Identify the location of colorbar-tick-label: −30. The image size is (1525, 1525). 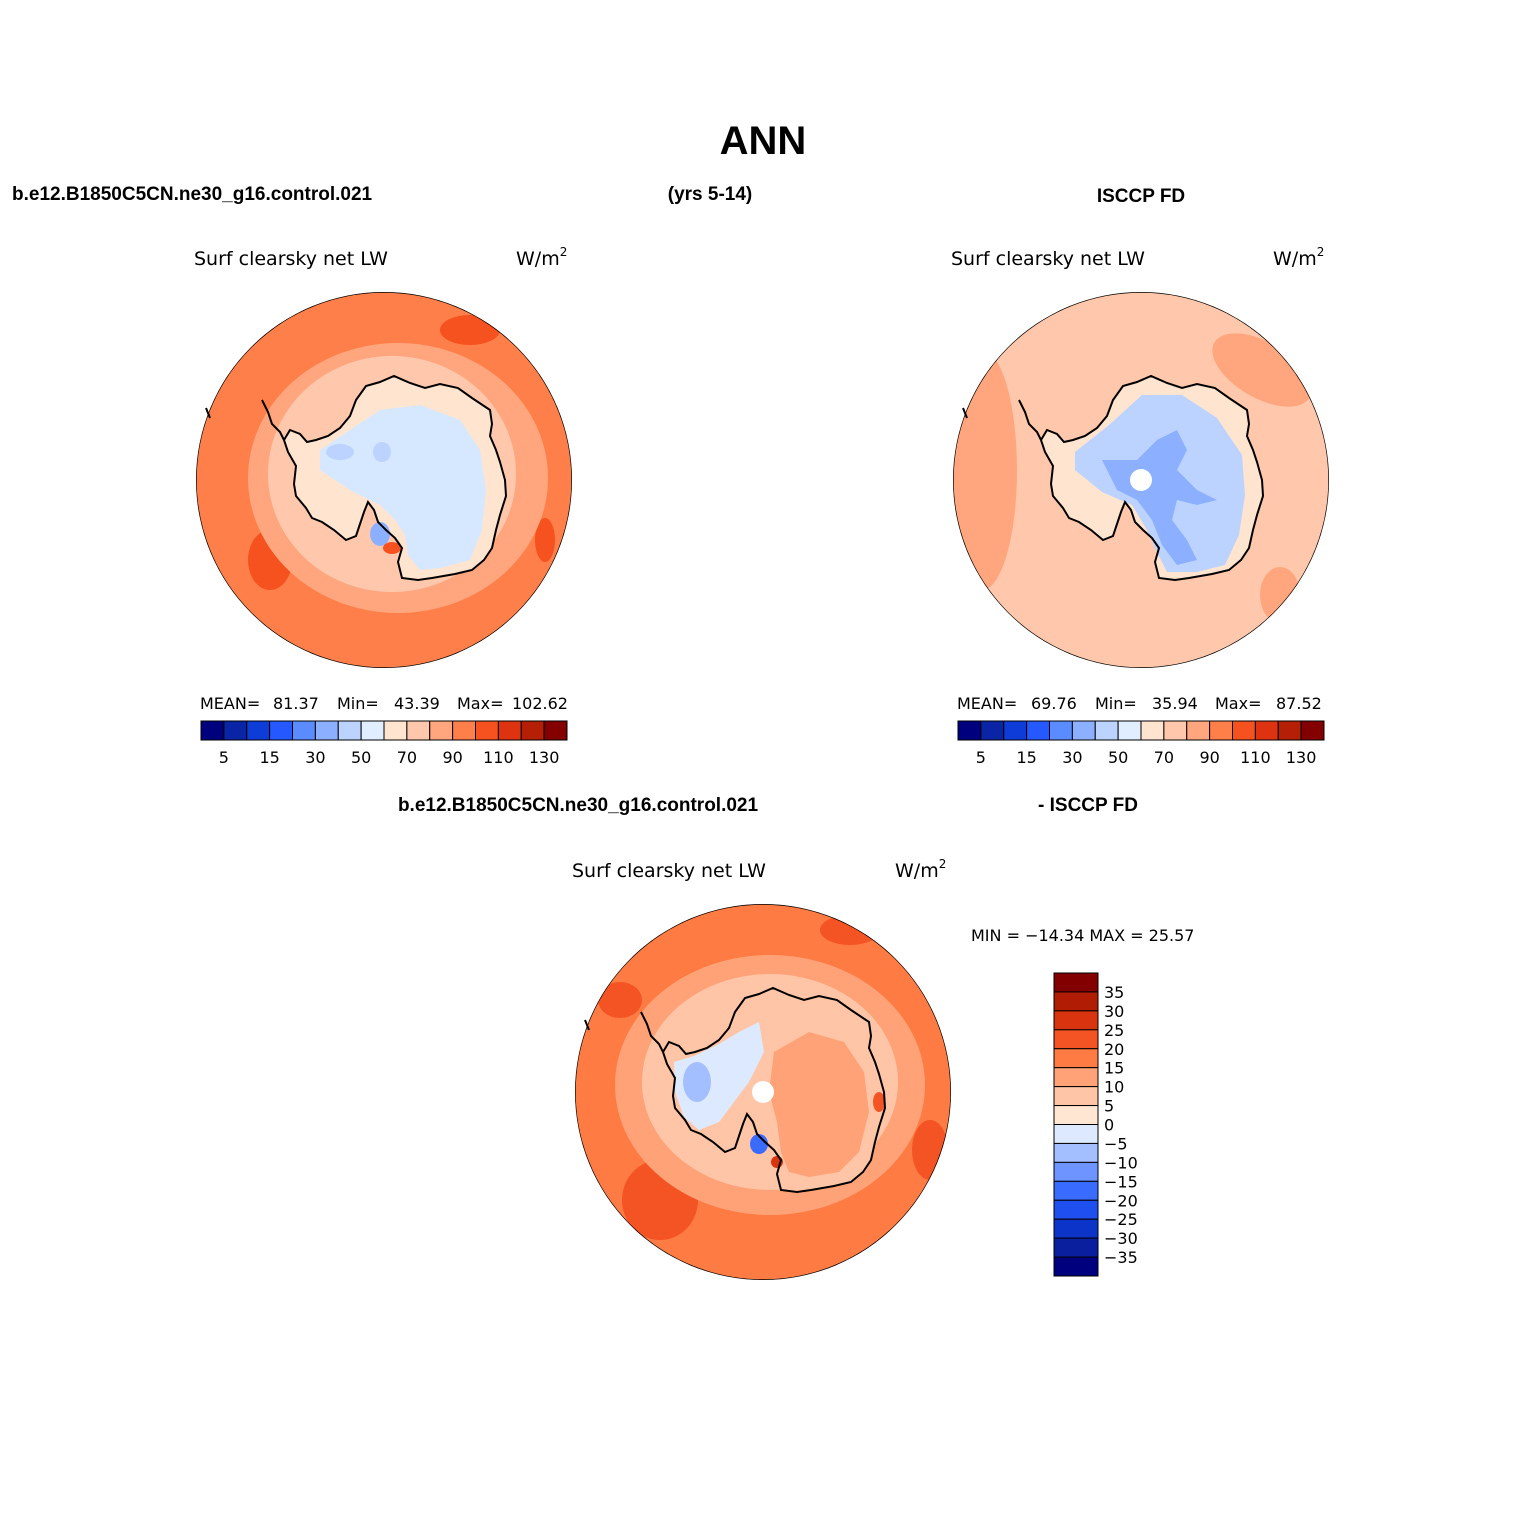
(1121, 1238).